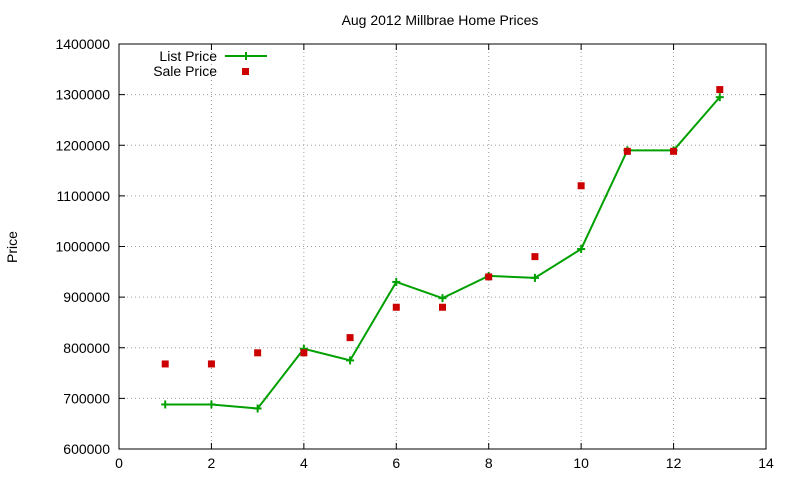 This screenshot has width=800, height=480. What do you see at coordinates (86, 348) in the screenshot?
I see `y-tick-label: 800000` at bounding box center [86, 348].